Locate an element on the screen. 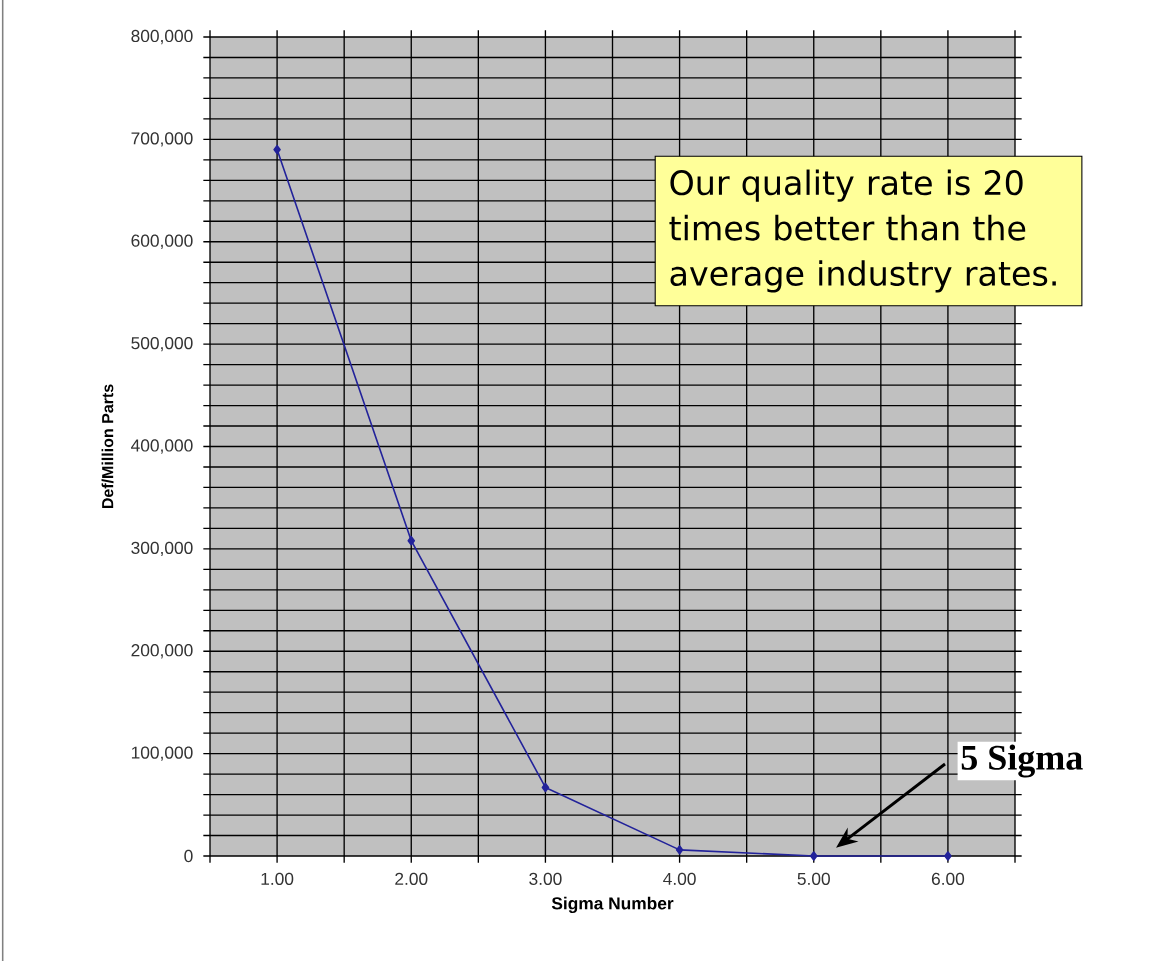  y-axis-title: Def/Million Parts is located at coordinates (107, 446).